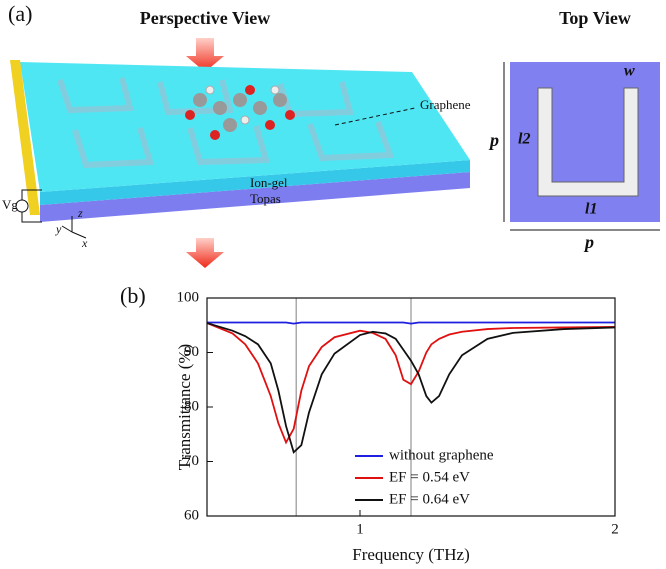  I want to click on dim-label: l1, so click(591, 209).